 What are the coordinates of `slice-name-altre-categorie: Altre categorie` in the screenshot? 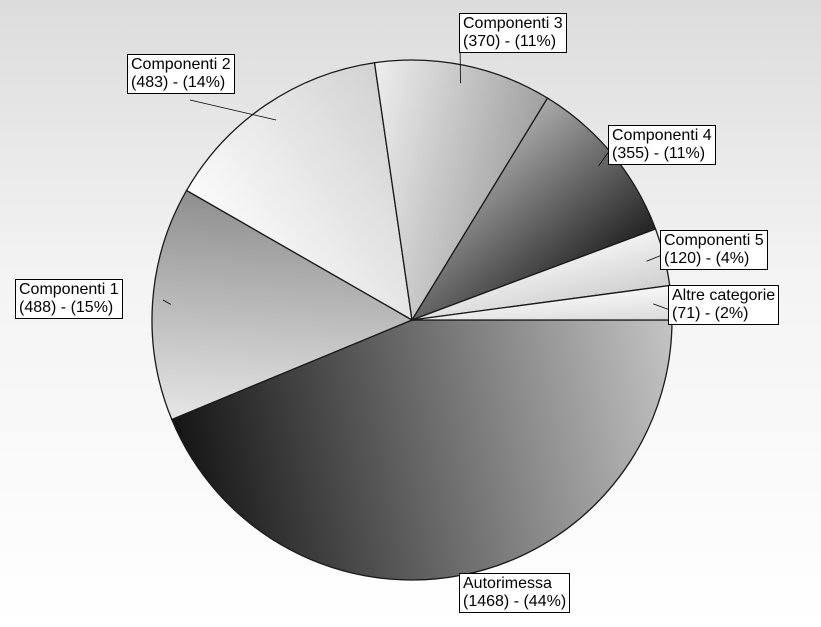 It's located at (724, 295).